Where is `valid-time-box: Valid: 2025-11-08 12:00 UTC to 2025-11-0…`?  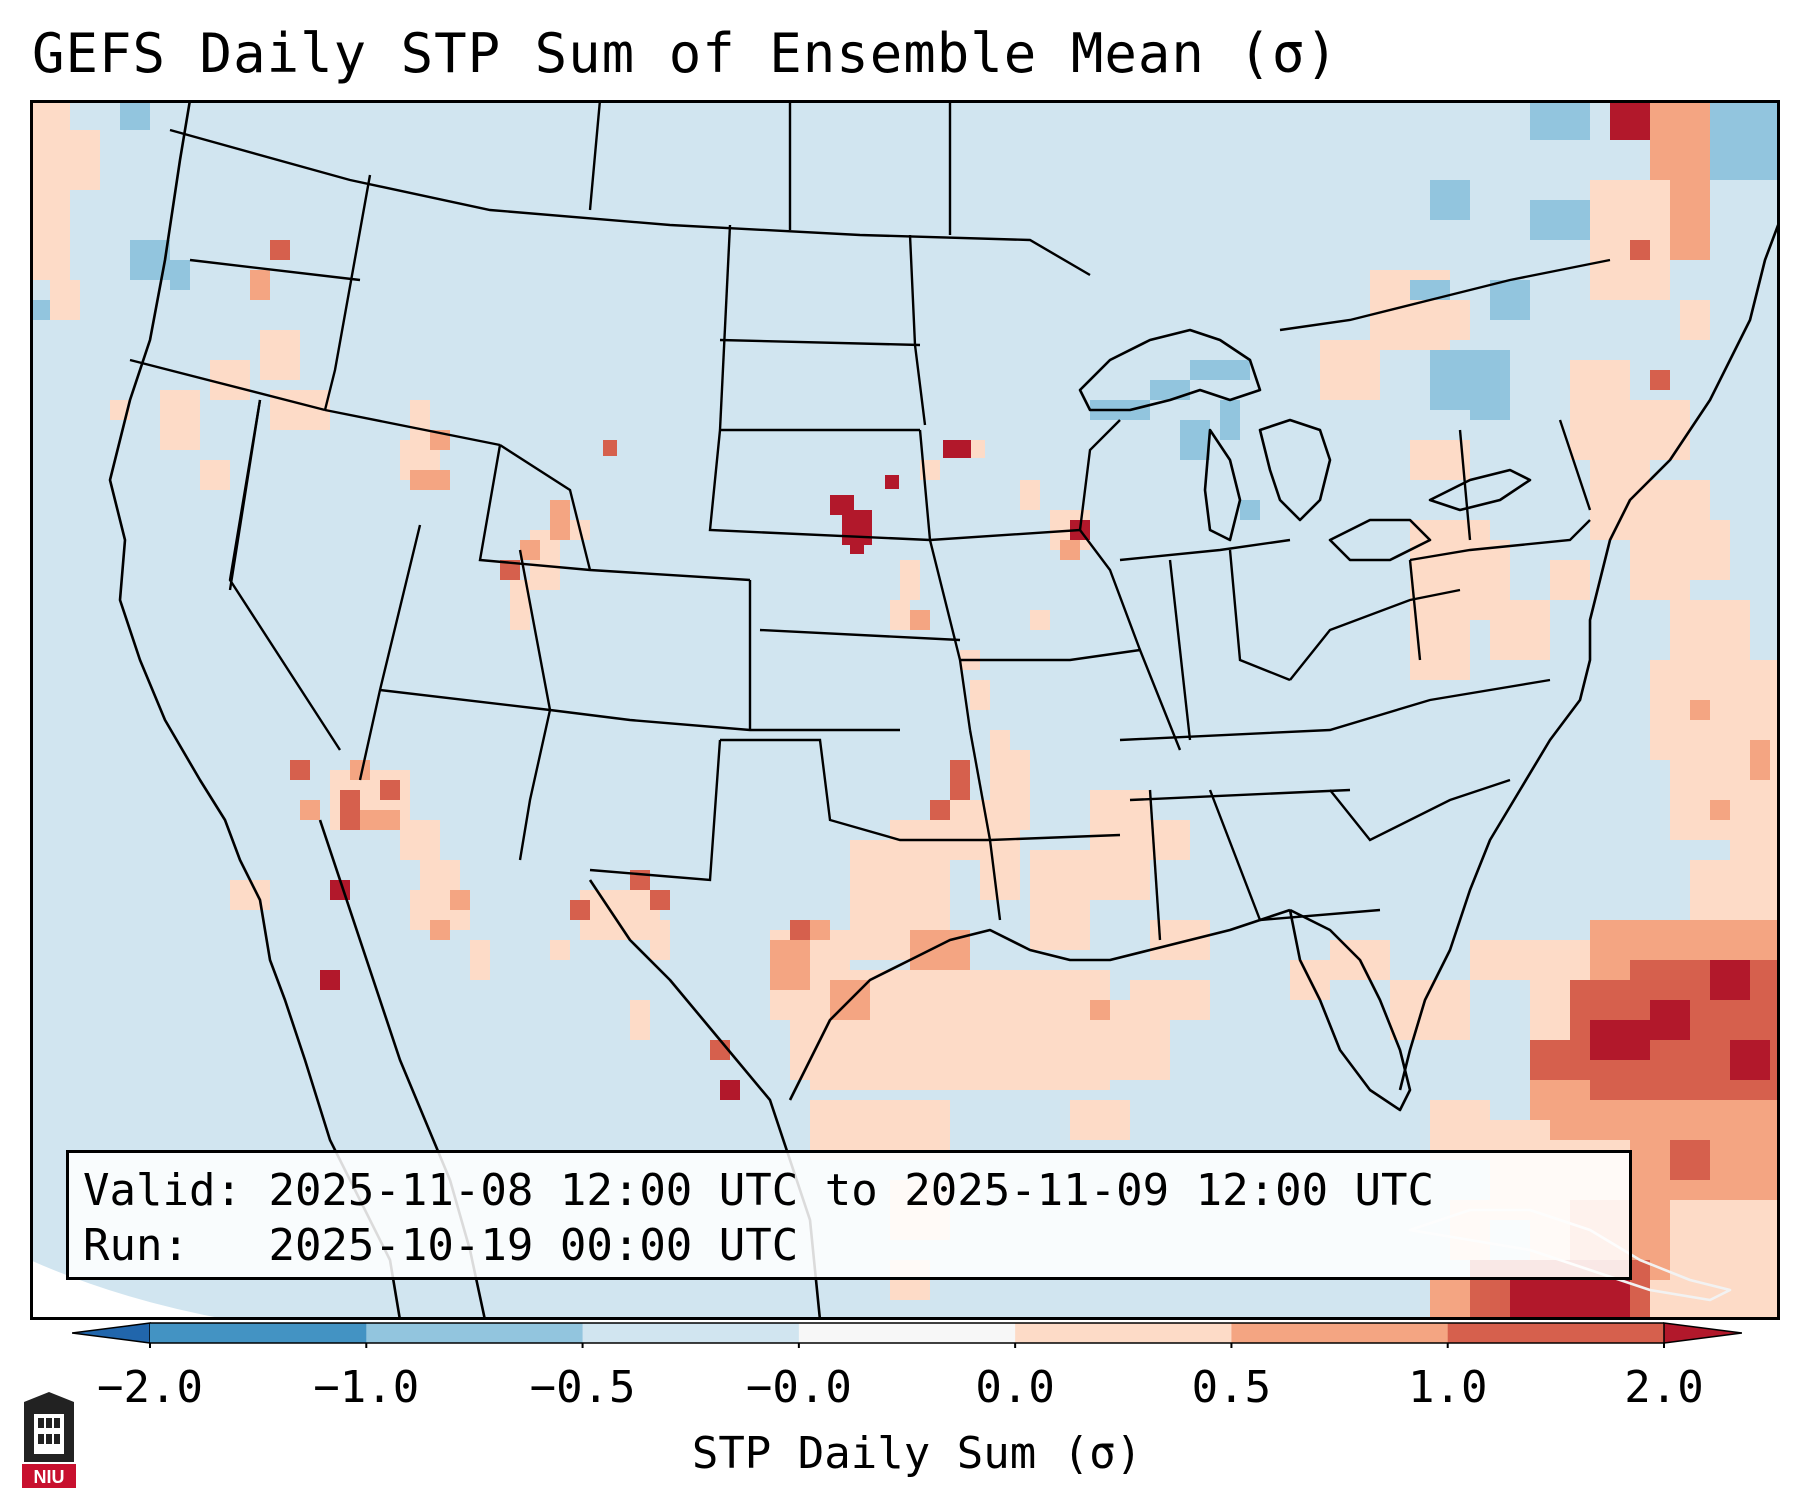
valid-time-box: Valid: 2025-11-08 12:00 UTC to 2025-11-0… is located at coordinates (849, 1215).